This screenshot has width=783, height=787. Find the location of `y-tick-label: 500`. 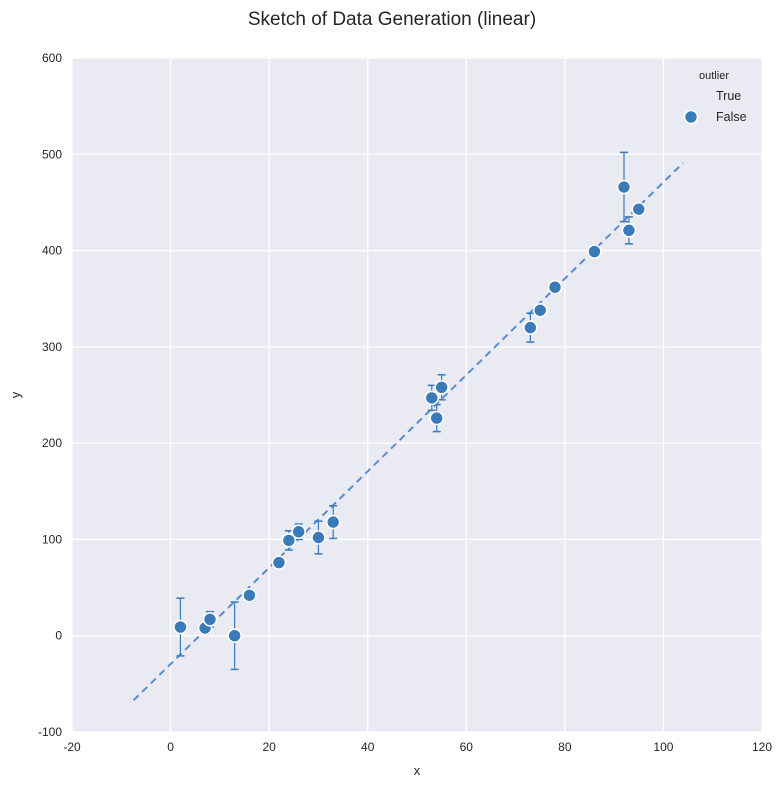

y-tick-label: 500 is located at coordinates (52, 154).